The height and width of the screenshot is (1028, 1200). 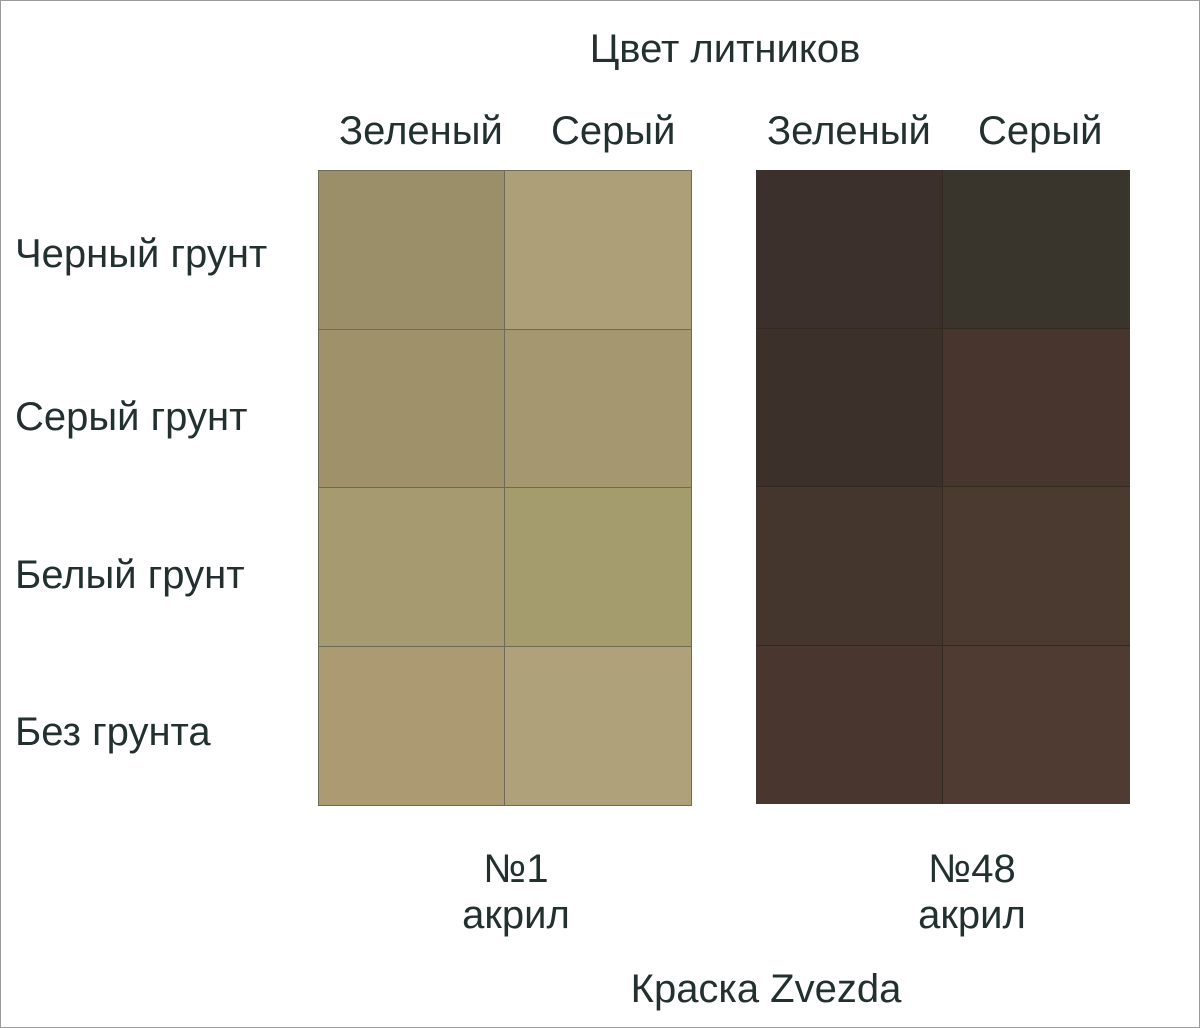 What do you see at coordinates (1040, 131) in the screenshot?
I see `column-header-gray-panel-2: Серый` at bounding box center [1040, 131].